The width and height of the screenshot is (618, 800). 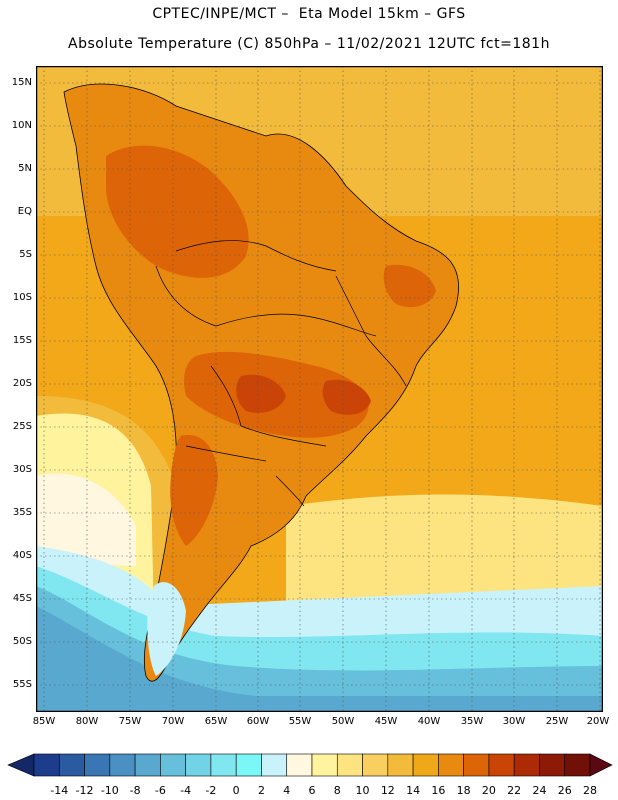 What do you see at coordinates (59, 790) in the screenshot?
I see `colorbar-label: -14` at bounding box center [59, 790].